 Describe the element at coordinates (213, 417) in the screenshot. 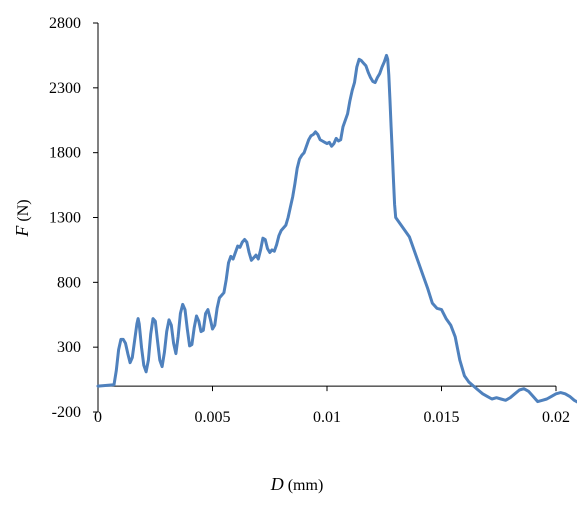

I see `x-tick-label: 0.005` at that location.